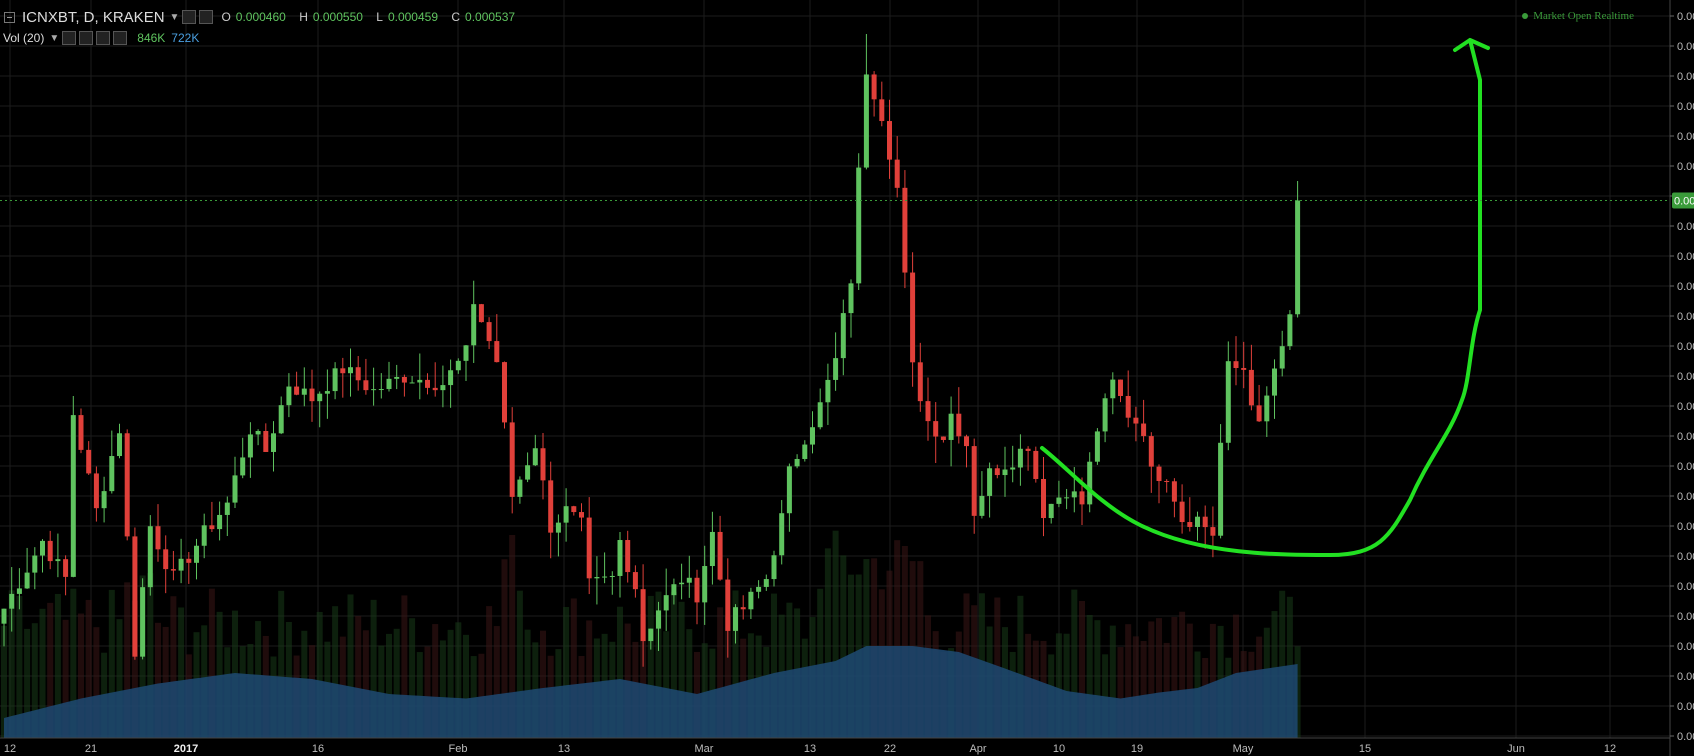 Image resolution: width=1694 pixels, height=756 pixels. What do you see at coordinates (1583, 16) in the screenshot?
I see `status-text: Market Open Realtime` at bounding box center [1583, 16].